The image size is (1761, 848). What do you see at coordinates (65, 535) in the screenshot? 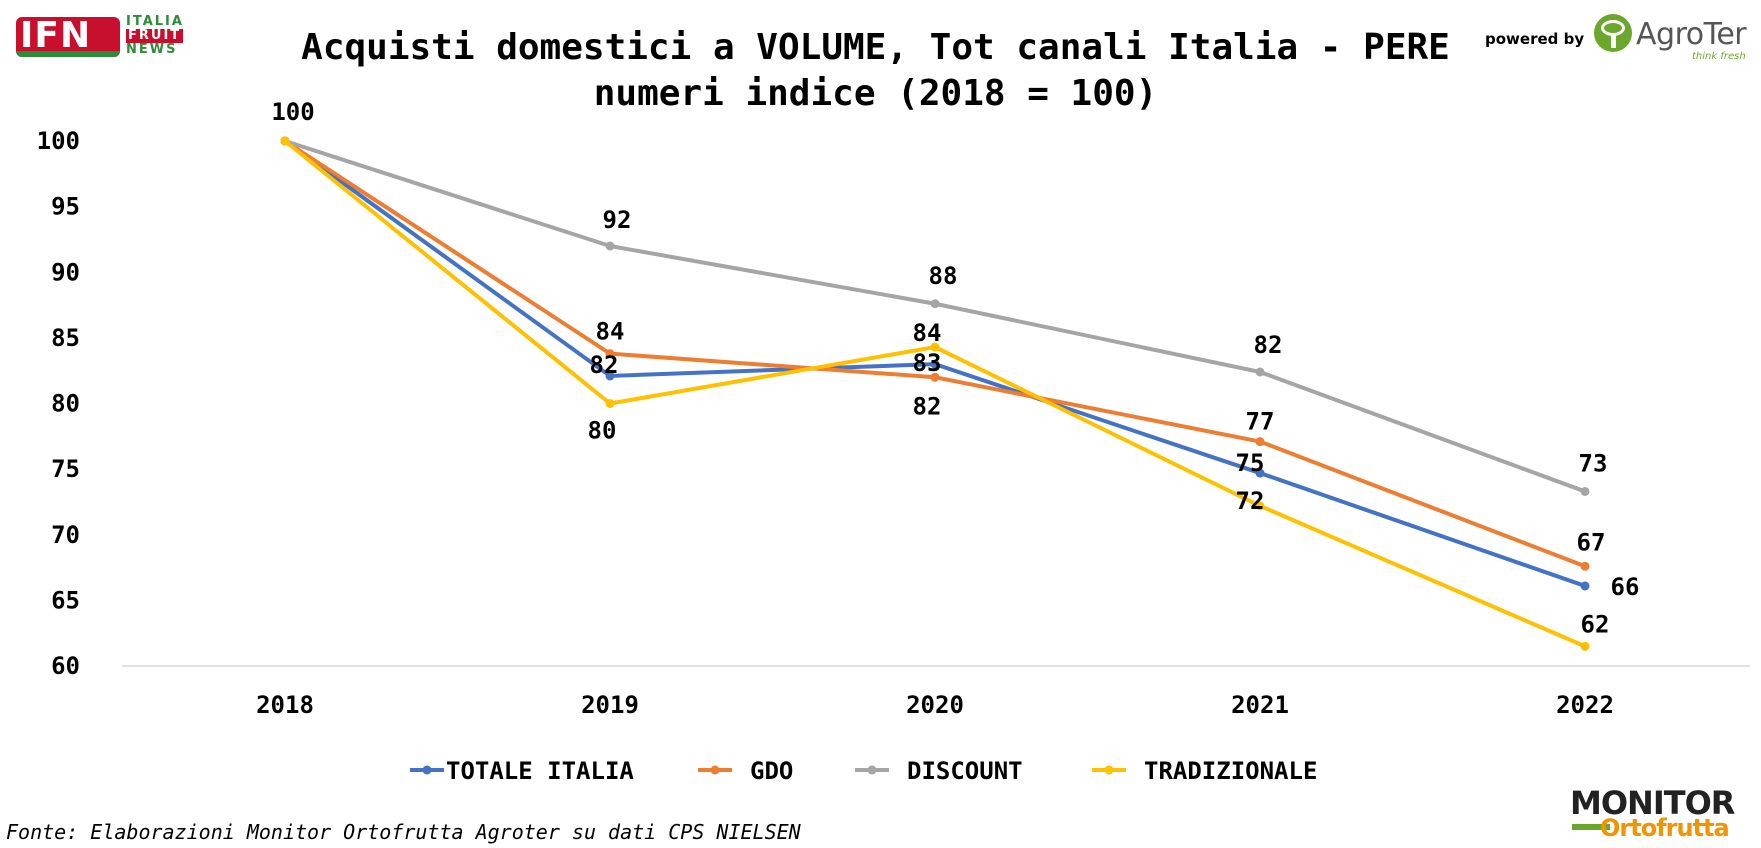
I see `y-tick-label: 70` at bounding box center [65, 535].